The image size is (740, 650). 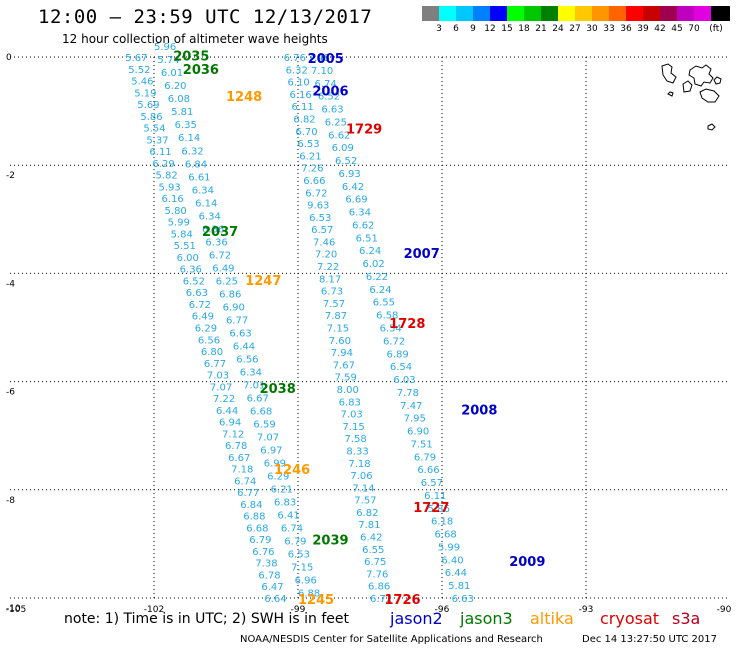 I want to click on swh-value-label: 6.74, so click(x=325, y=84).